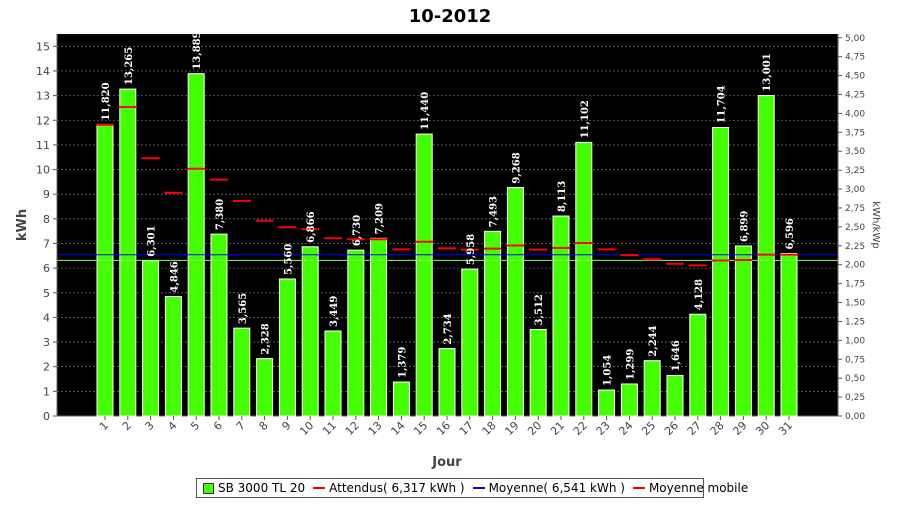  Describe the element at coordinates (744, 226) in the screenshot. I see `value-label: 6,899` at that location.